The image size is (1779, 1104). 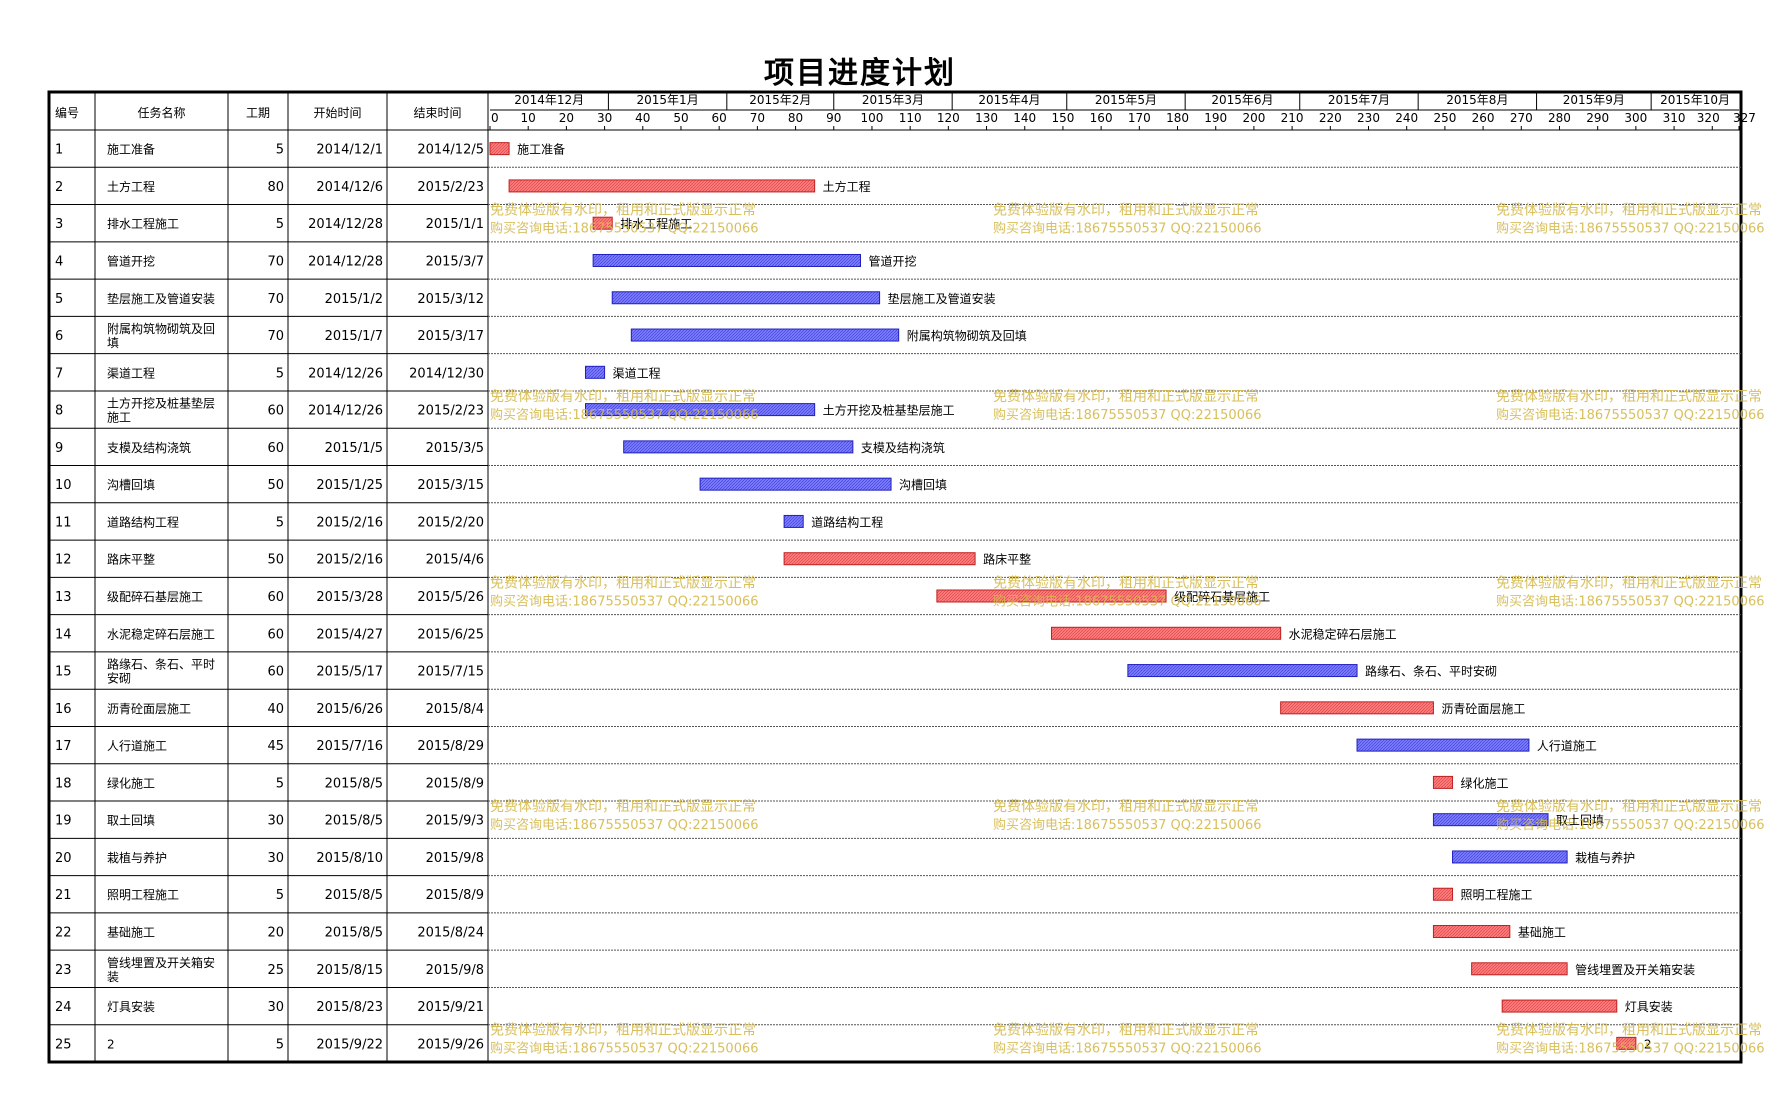 I want to click on task-start: 2015/8/23, so click(x=349, y=1007).